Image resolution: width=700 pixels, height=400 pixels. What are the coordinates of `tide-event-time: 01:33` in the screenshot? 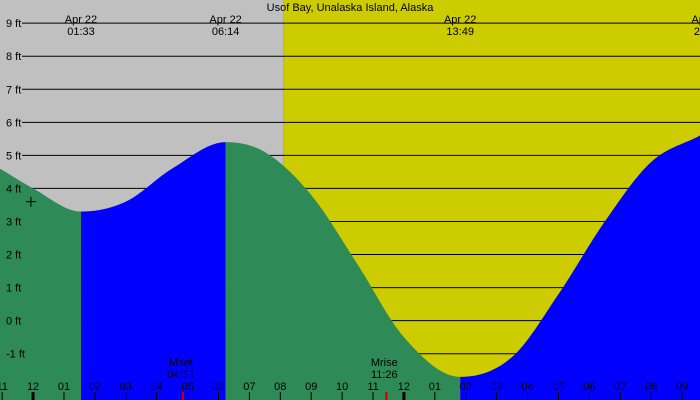 It's located at (81, 32).